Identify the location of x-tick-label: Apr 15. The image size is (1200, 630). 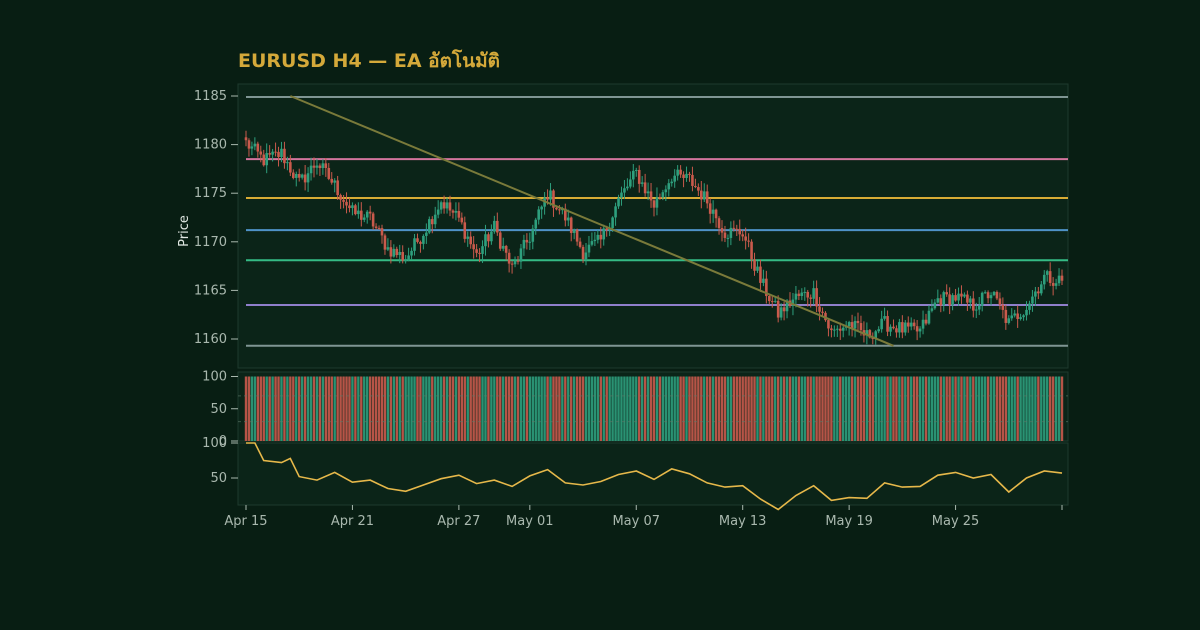
(245, 521).